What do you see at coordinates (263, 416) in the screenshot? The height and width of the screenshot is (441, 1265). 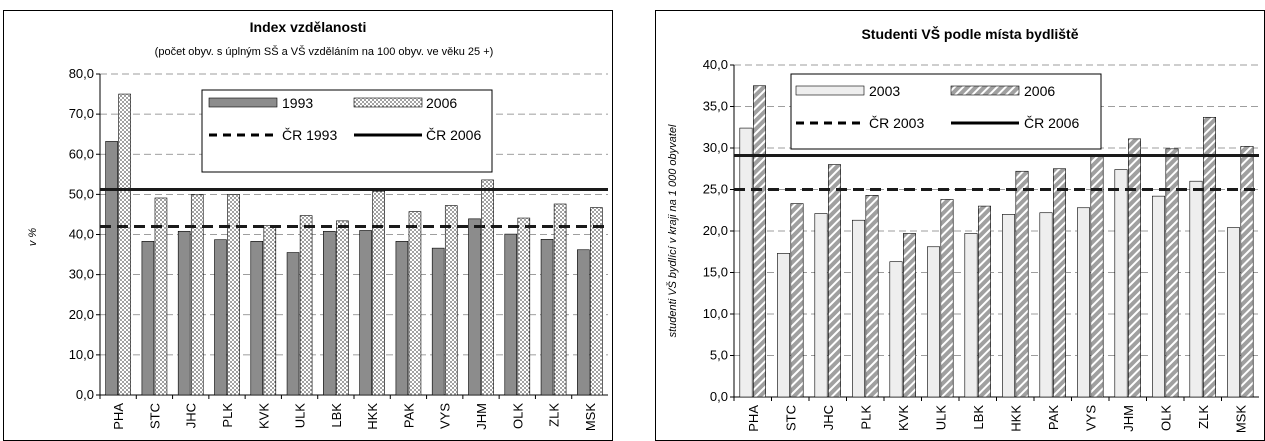 I see `x-tick-label: KVK` at bounding box center [263, 416].